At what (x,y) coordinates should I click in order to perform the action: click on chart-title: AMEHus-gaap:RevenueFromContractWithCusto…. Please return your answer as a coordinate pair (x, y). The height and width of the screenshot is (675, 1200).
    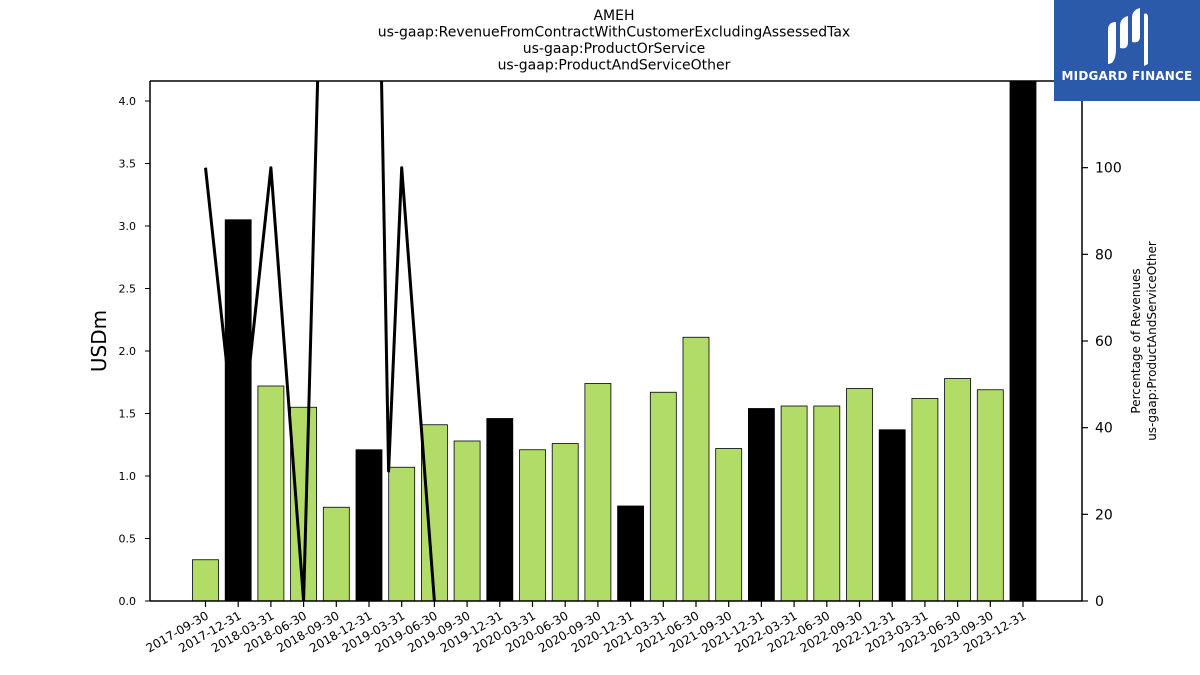
    Looking at the image, I should click on (614, 41).